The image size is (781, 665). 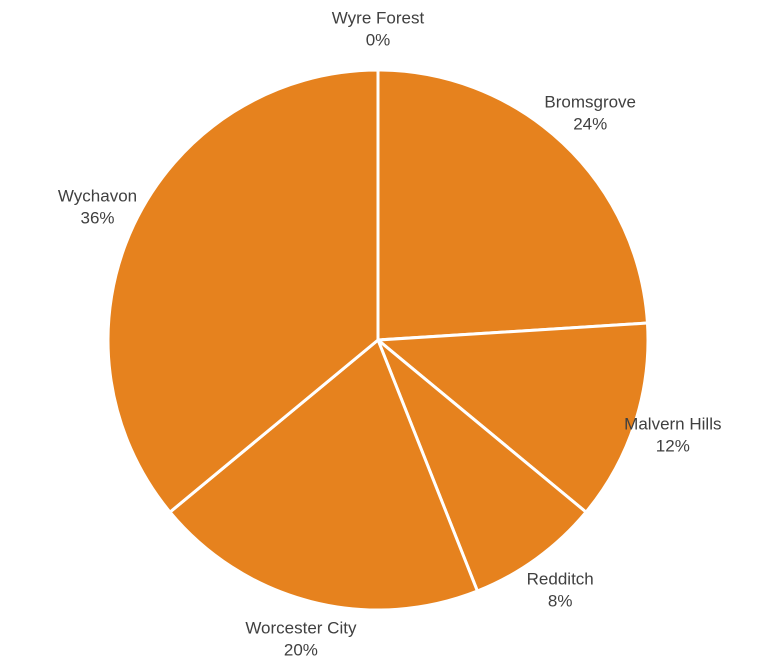 What do you see at coordinates (590, 102) in the screenshot?
I see `slice-label: Bromsgrove` at bounding box center [590, 102].